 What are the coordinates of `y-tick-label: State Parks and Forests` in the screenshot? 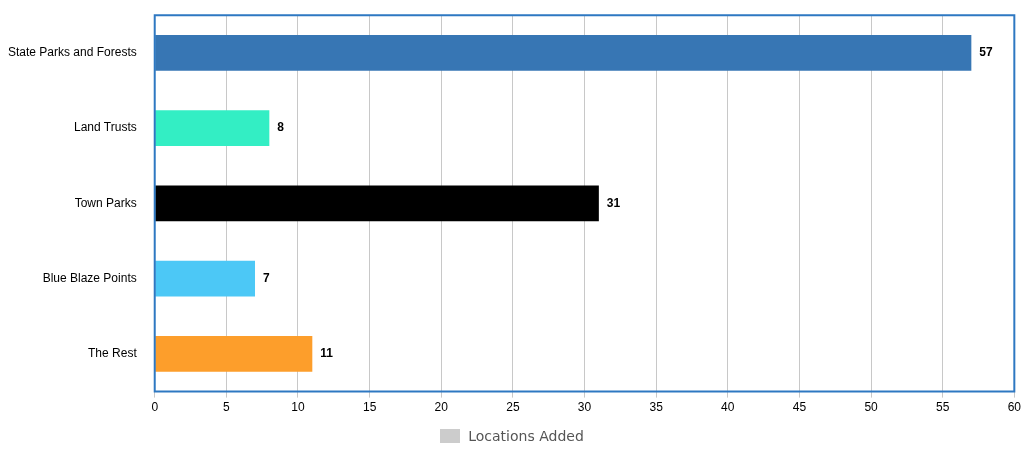 It's located at (72, 52).